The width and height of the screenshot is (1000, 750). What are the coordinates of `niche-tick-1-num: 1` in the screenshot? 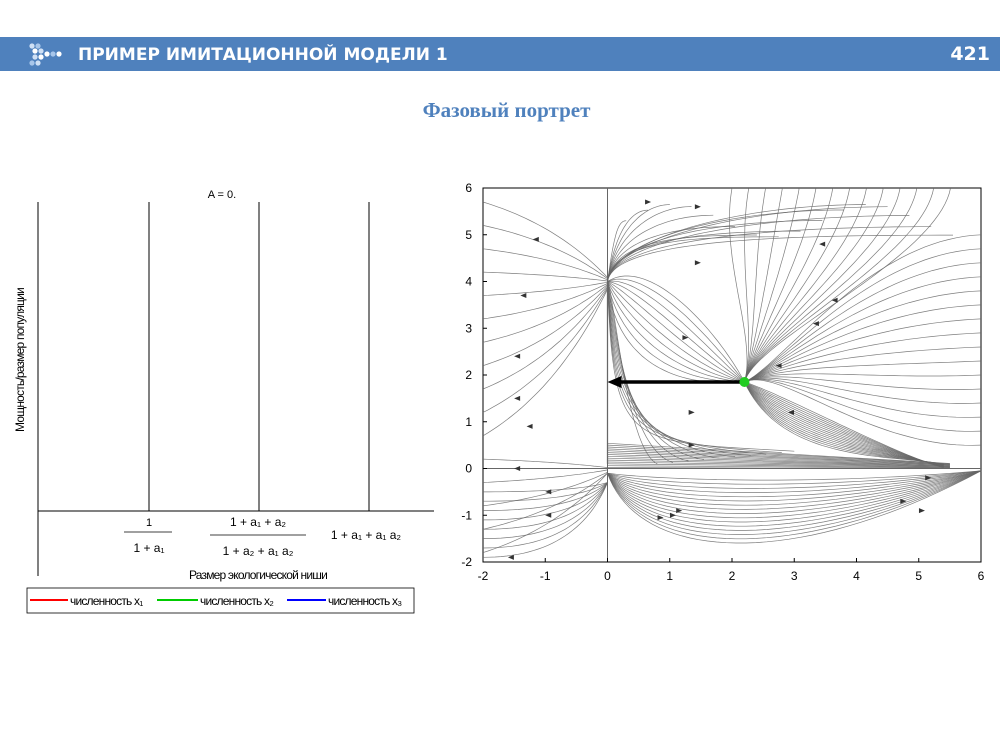 It's located at (149, 523).